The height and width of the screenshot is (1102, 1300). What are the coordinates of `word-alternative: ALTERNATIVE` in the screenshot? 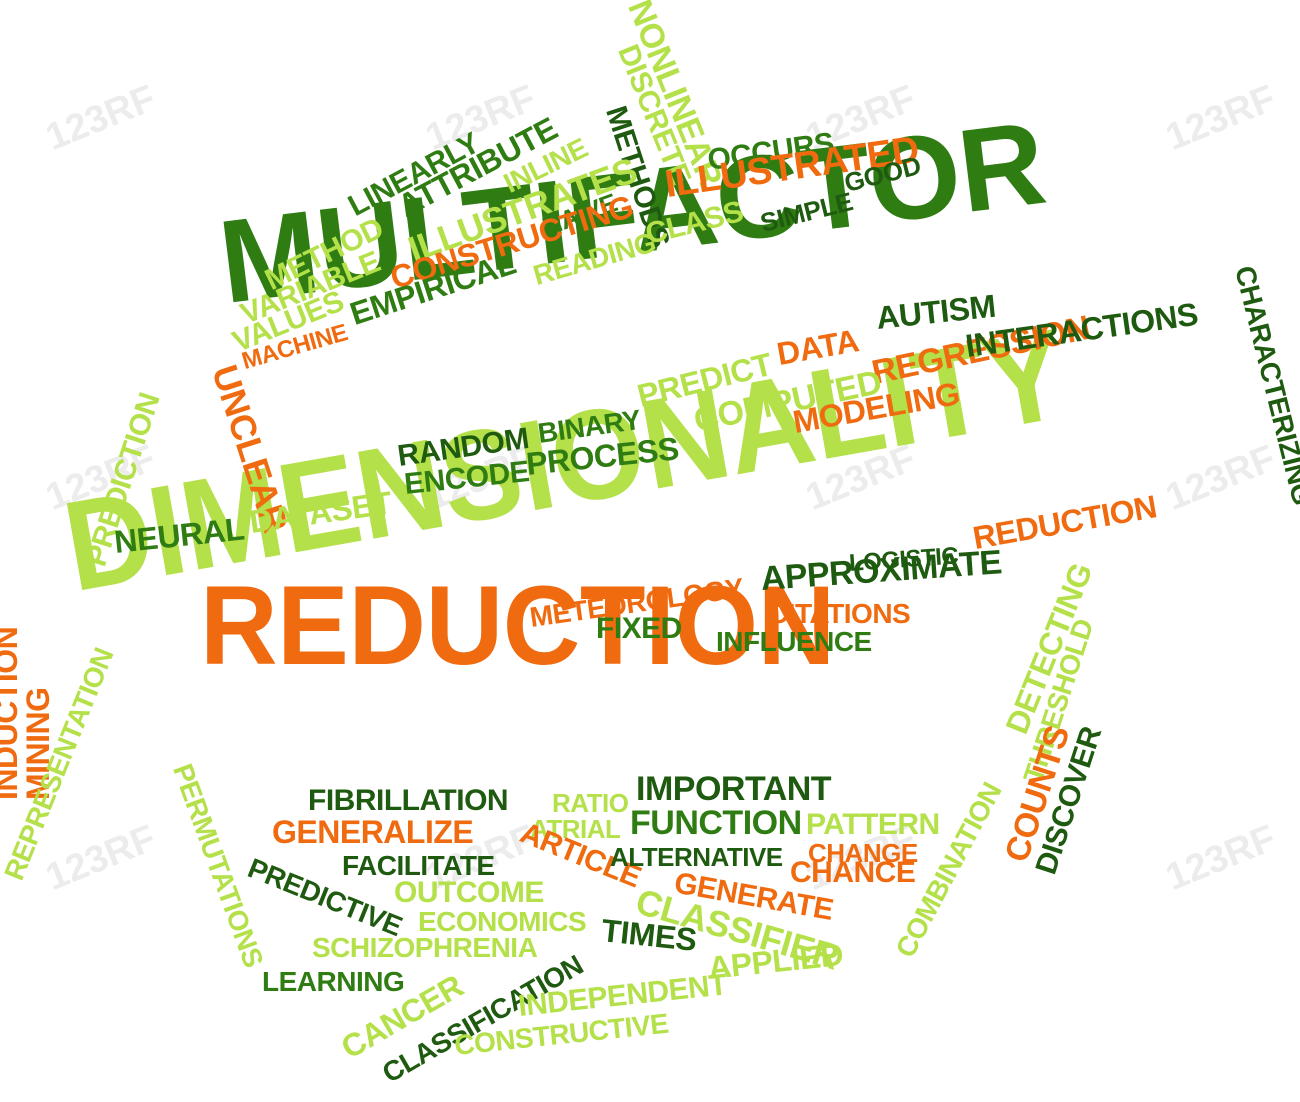 It's located at (696, 857).